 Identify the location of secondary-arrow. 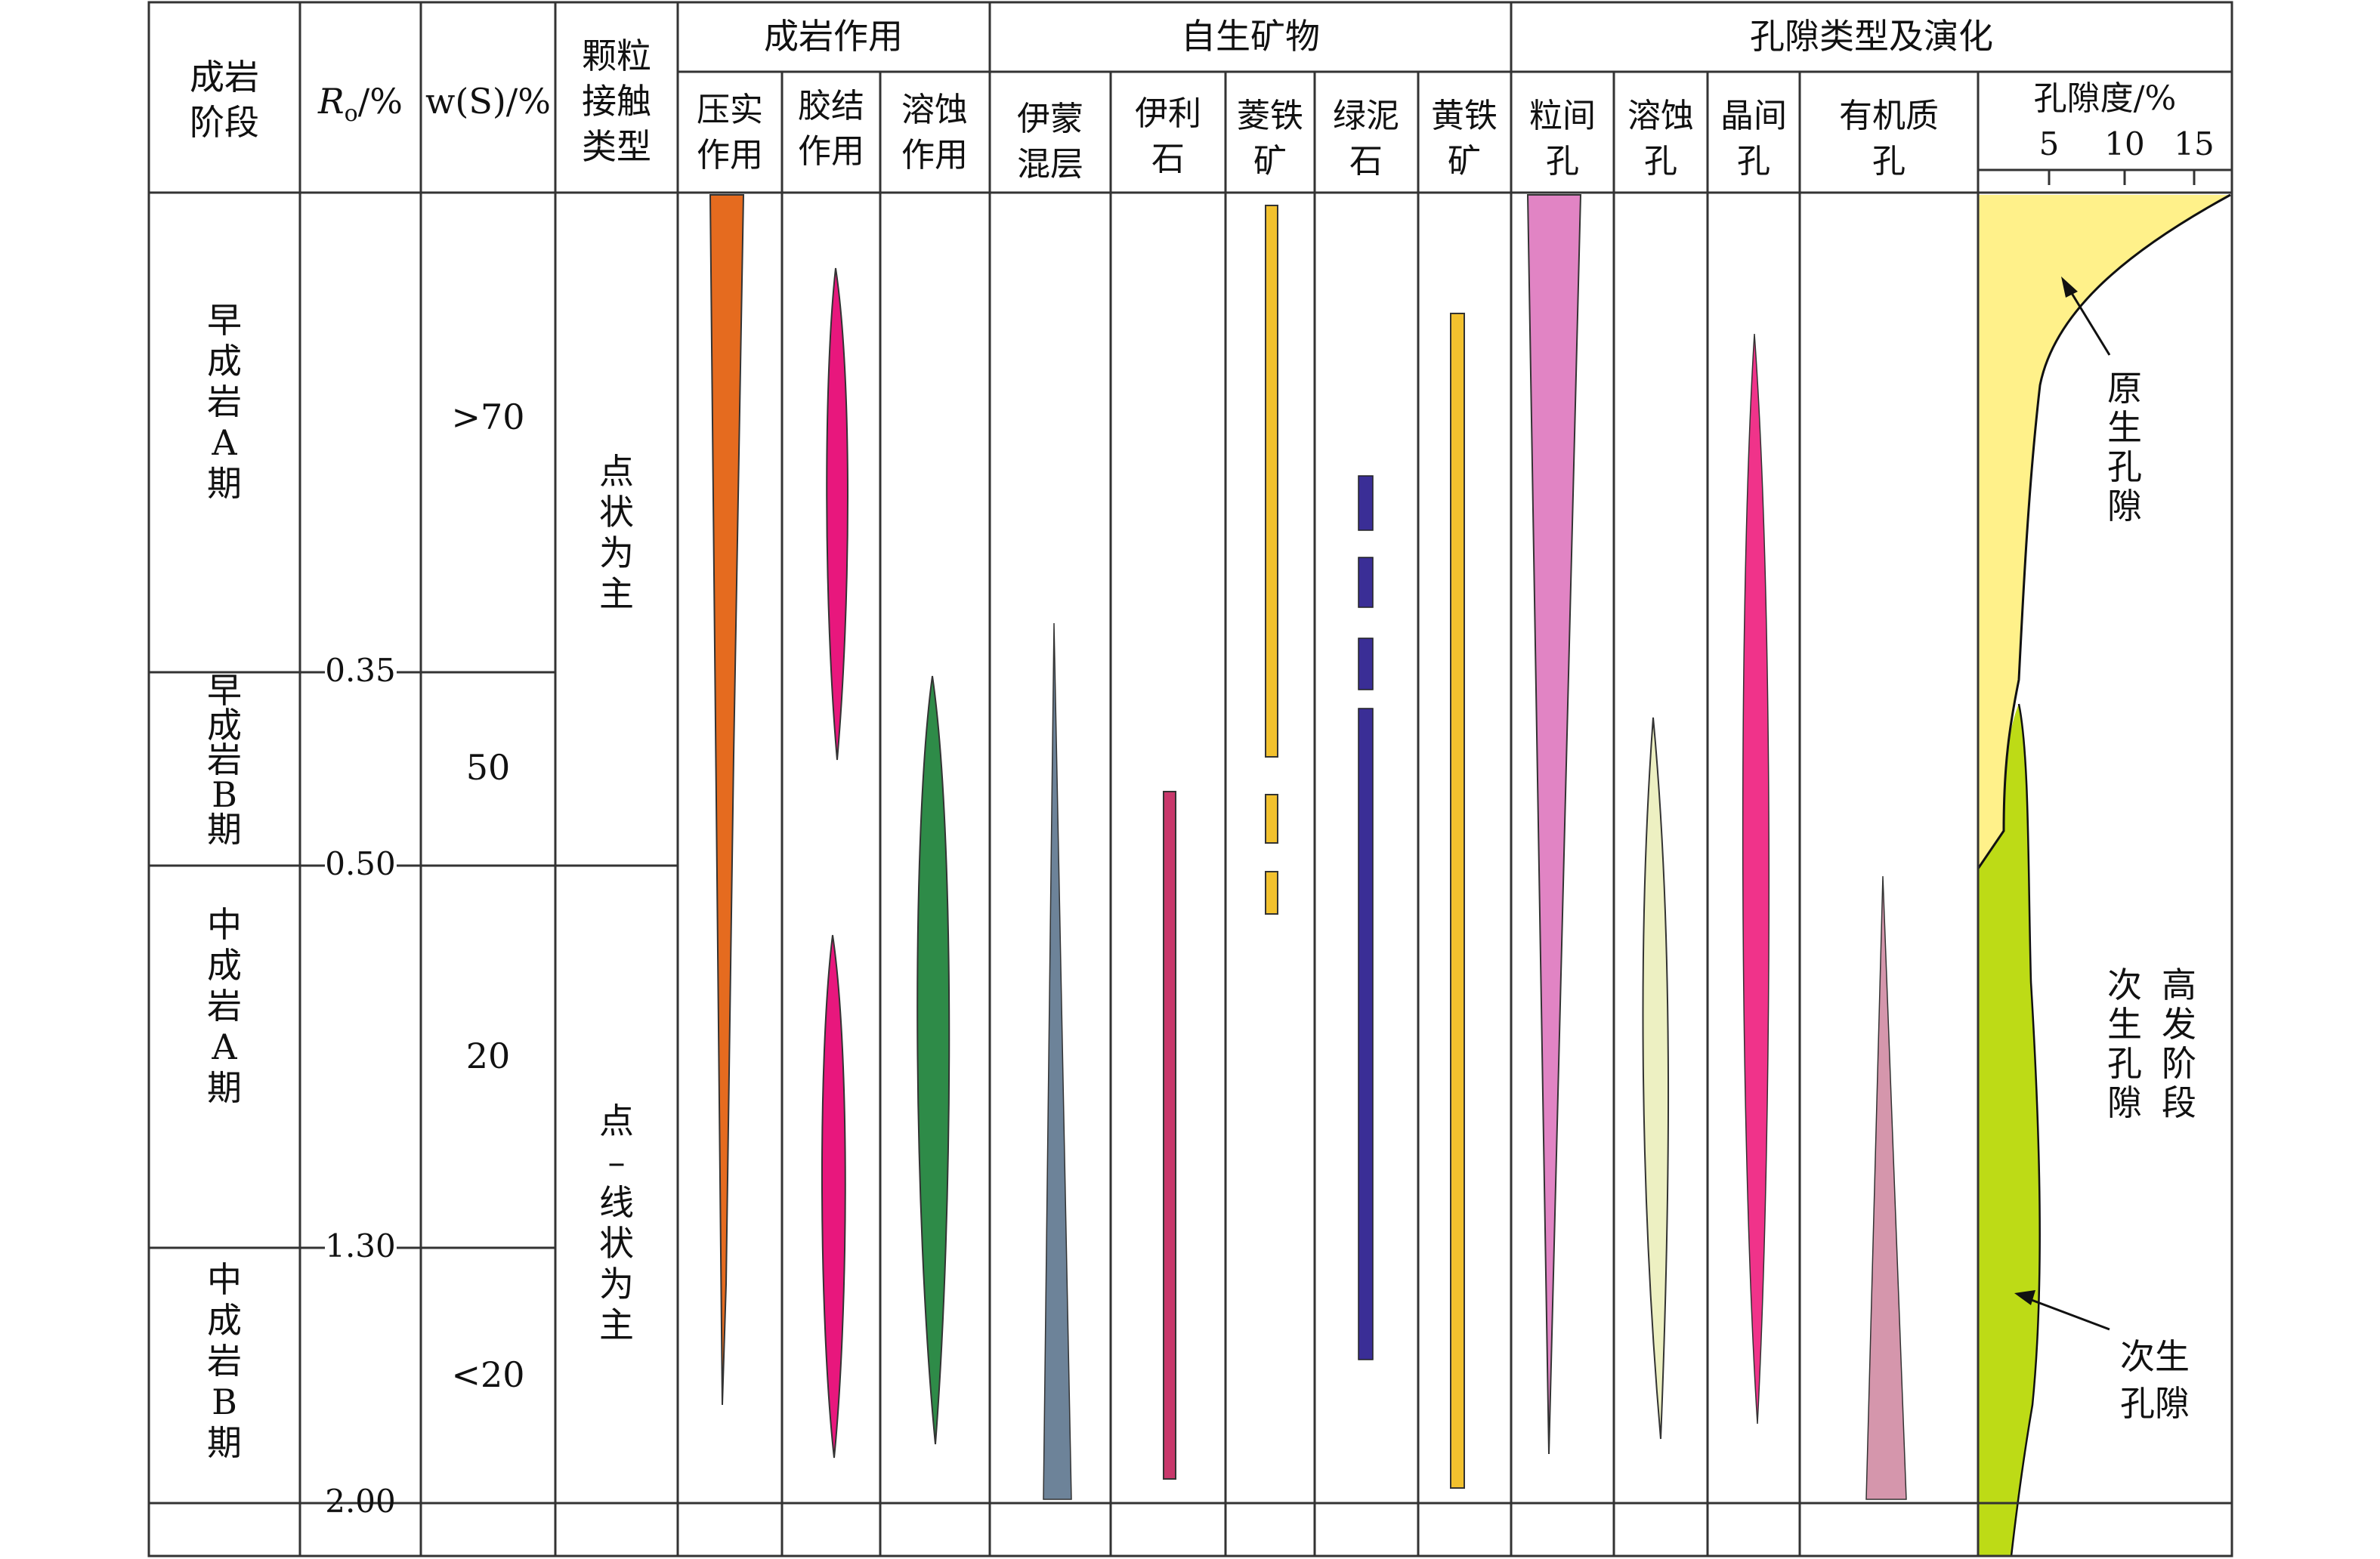
(2069, 1314).